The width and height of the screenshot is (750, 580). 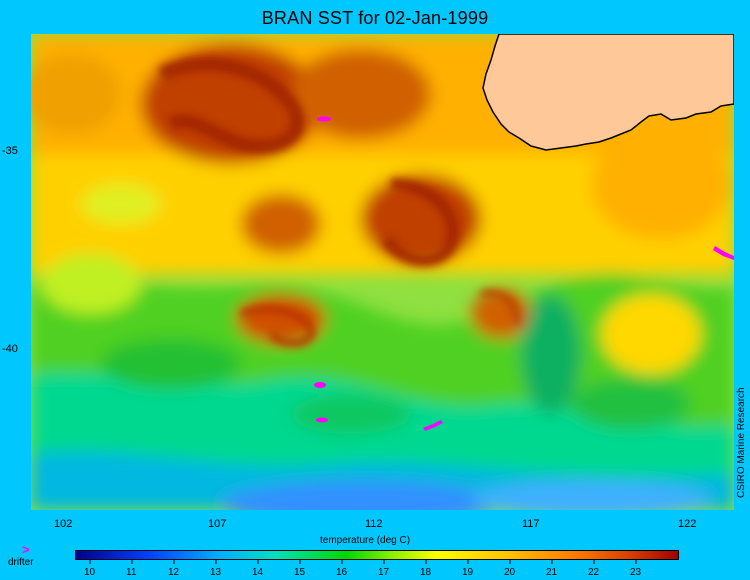 What do you see at coordinates (594, 572) in the screenshot?
I see `colorbar-tick-label: 22` at bounding box center [594, 572].